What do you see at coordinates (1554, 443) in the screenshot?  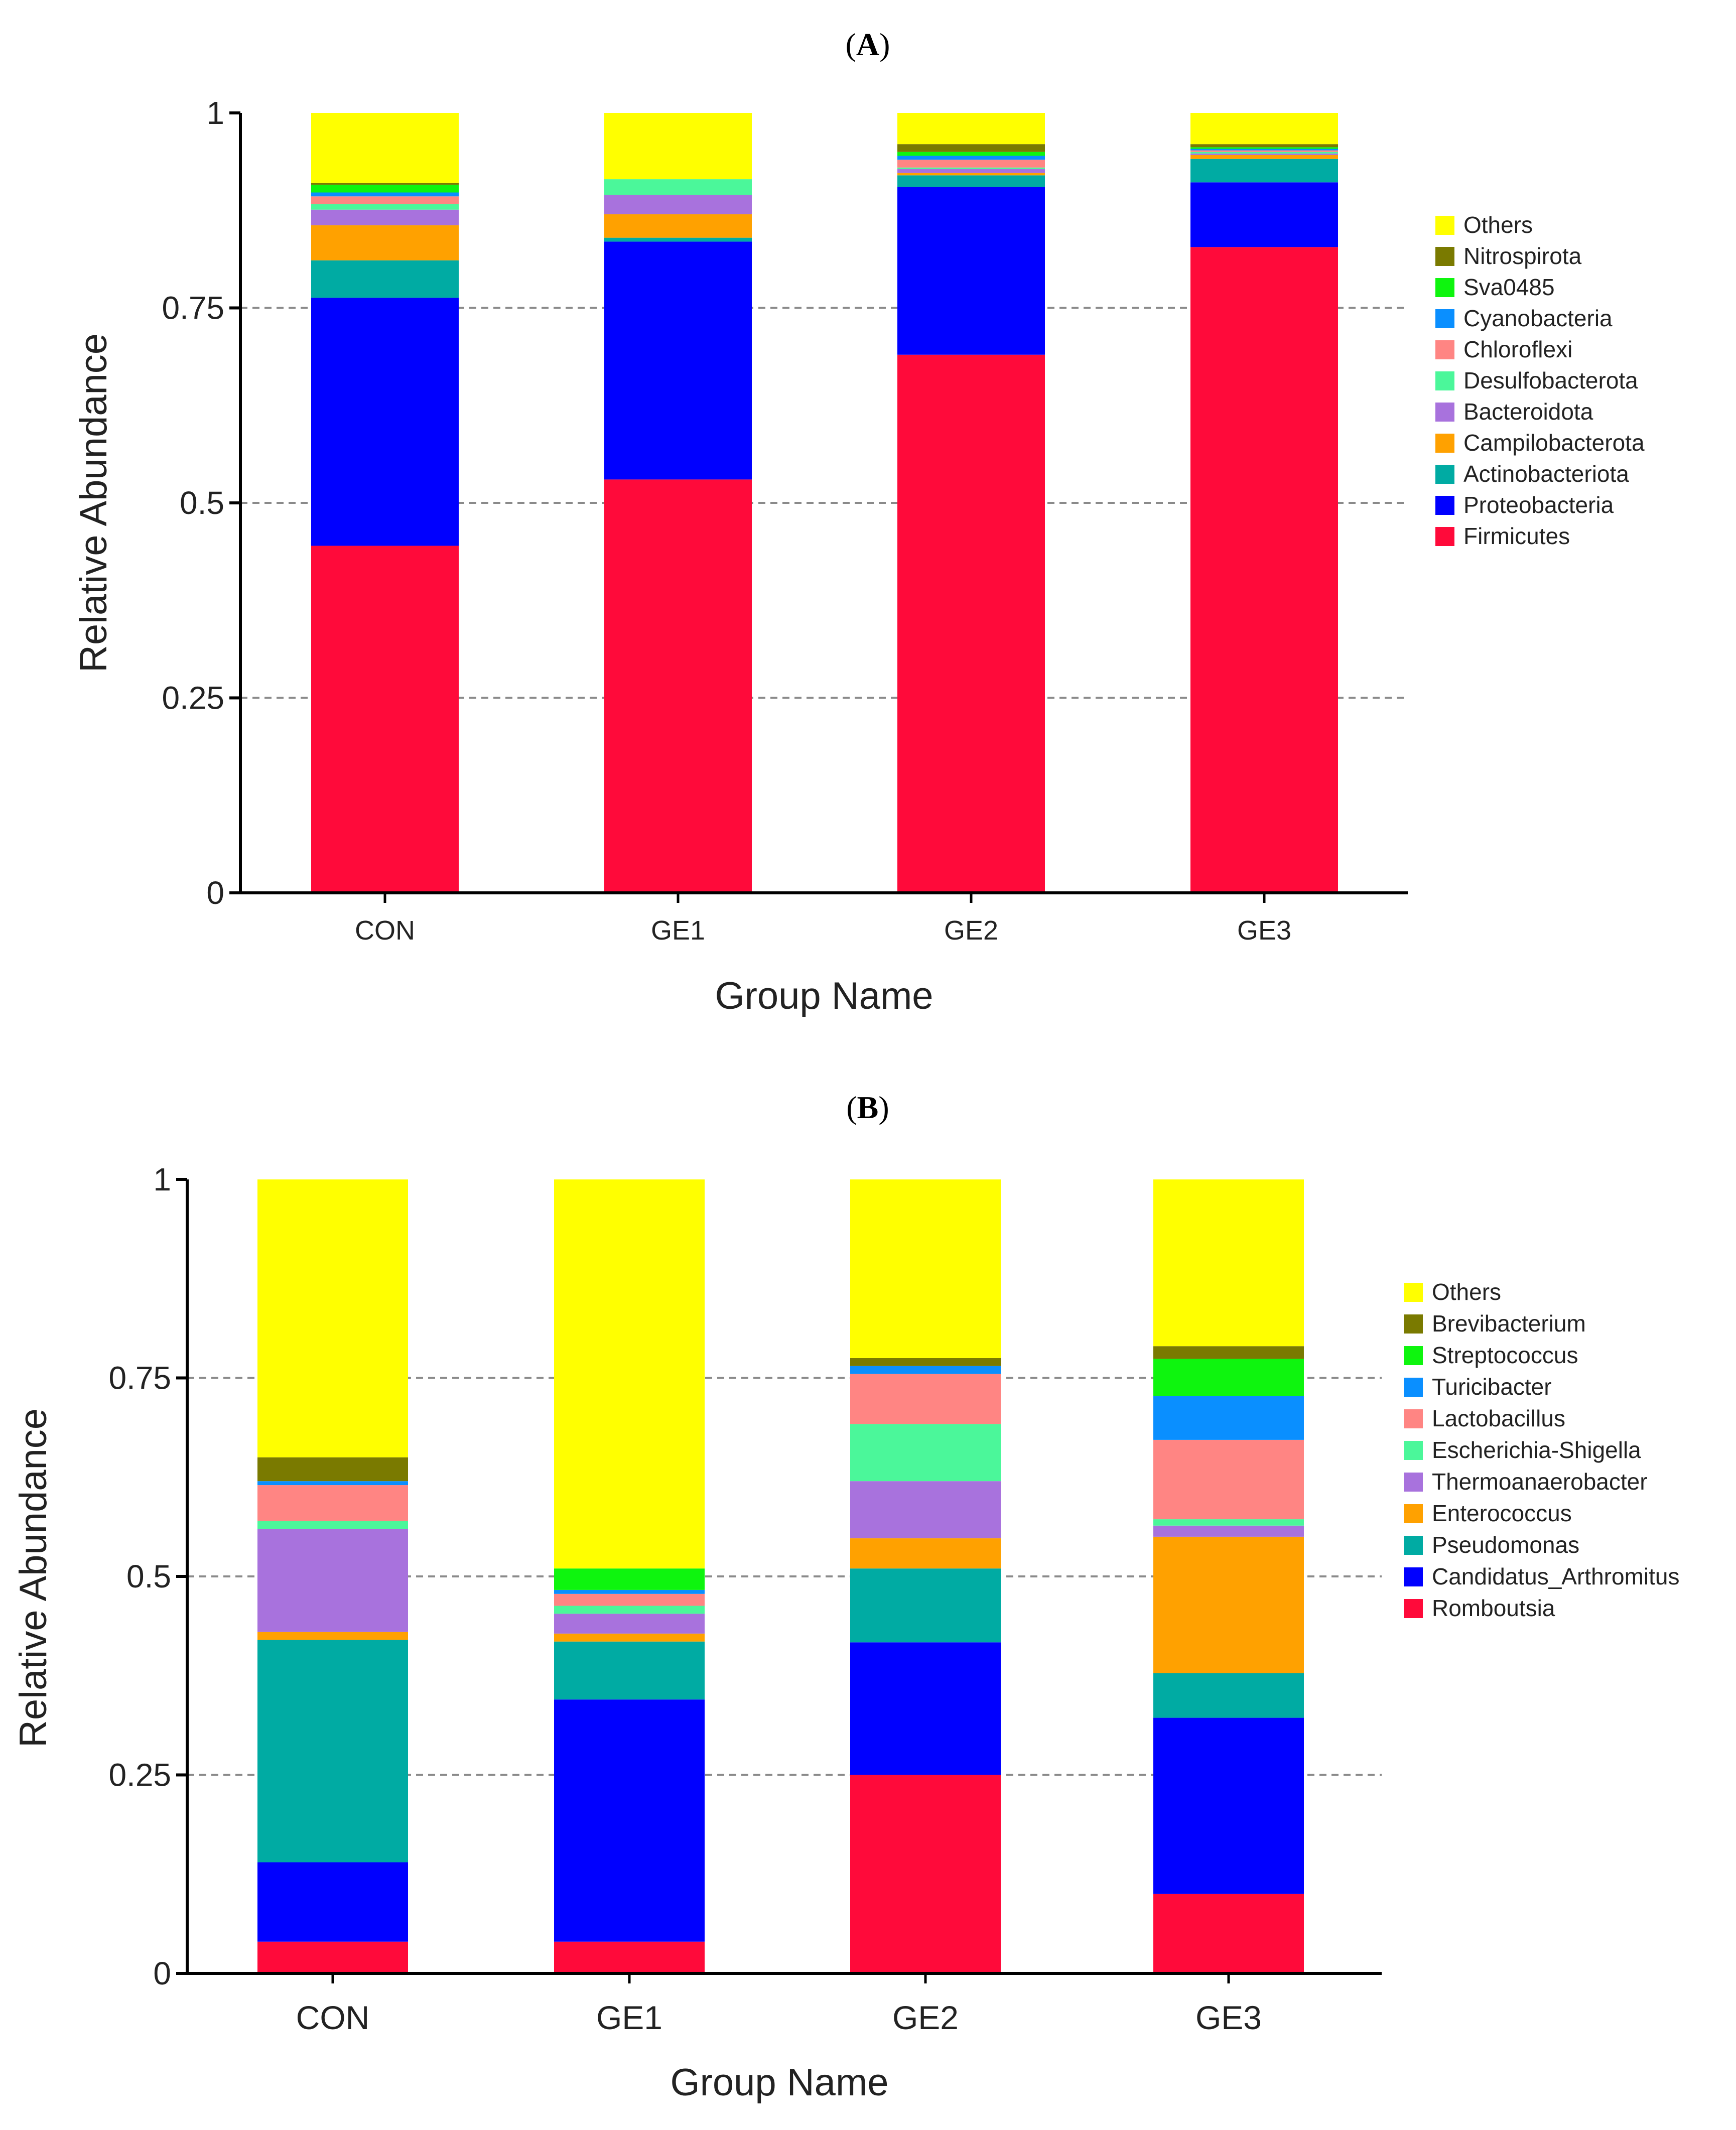 I see `legend-label-campilobacterota: Campilobacterota` at bounding box center [1554, 443].